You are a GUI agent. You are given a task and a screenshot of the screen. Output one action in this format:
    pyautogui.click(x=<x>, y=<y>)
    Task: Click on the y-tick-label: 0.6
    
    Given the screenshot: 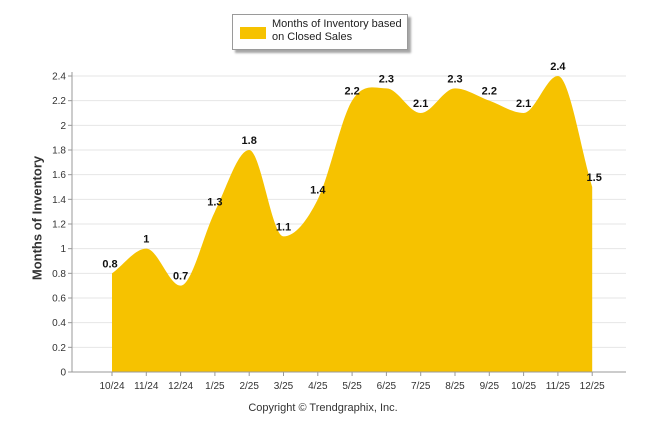 What is the action you would take?
    pyautogui.click(x=59, y=299)
    